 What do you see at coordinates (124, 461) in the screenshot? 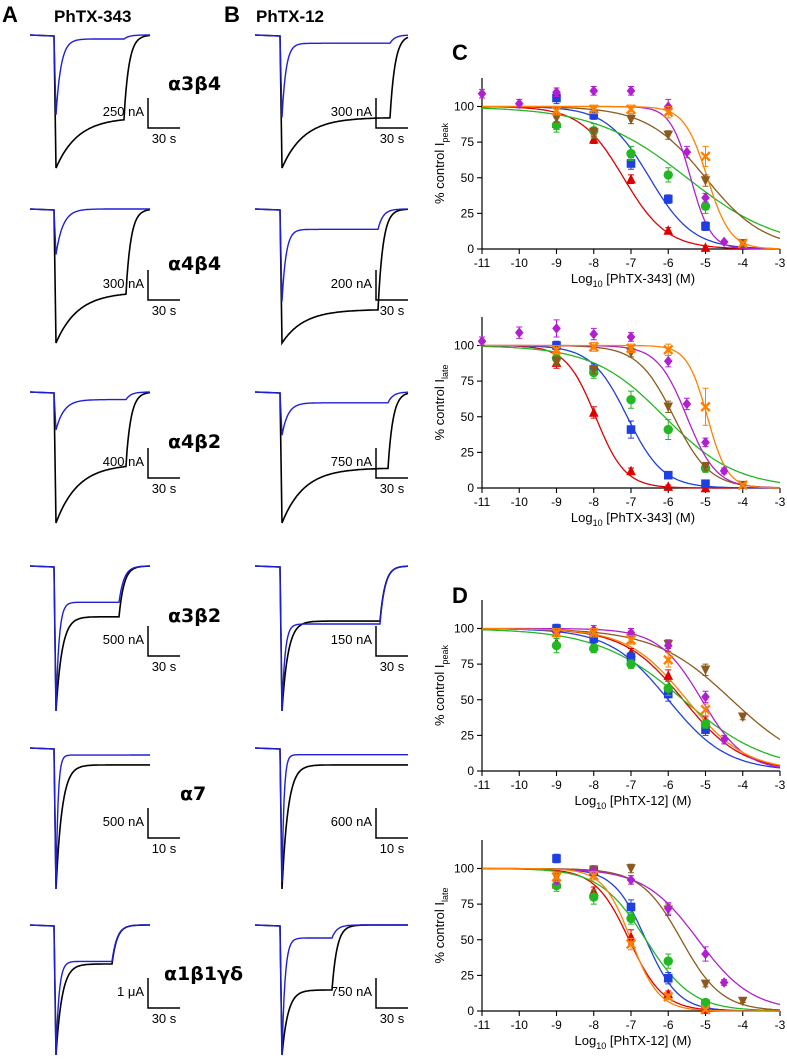
I see `amplitude-scale-label: 400 nA` at bounding box center [124, 461].